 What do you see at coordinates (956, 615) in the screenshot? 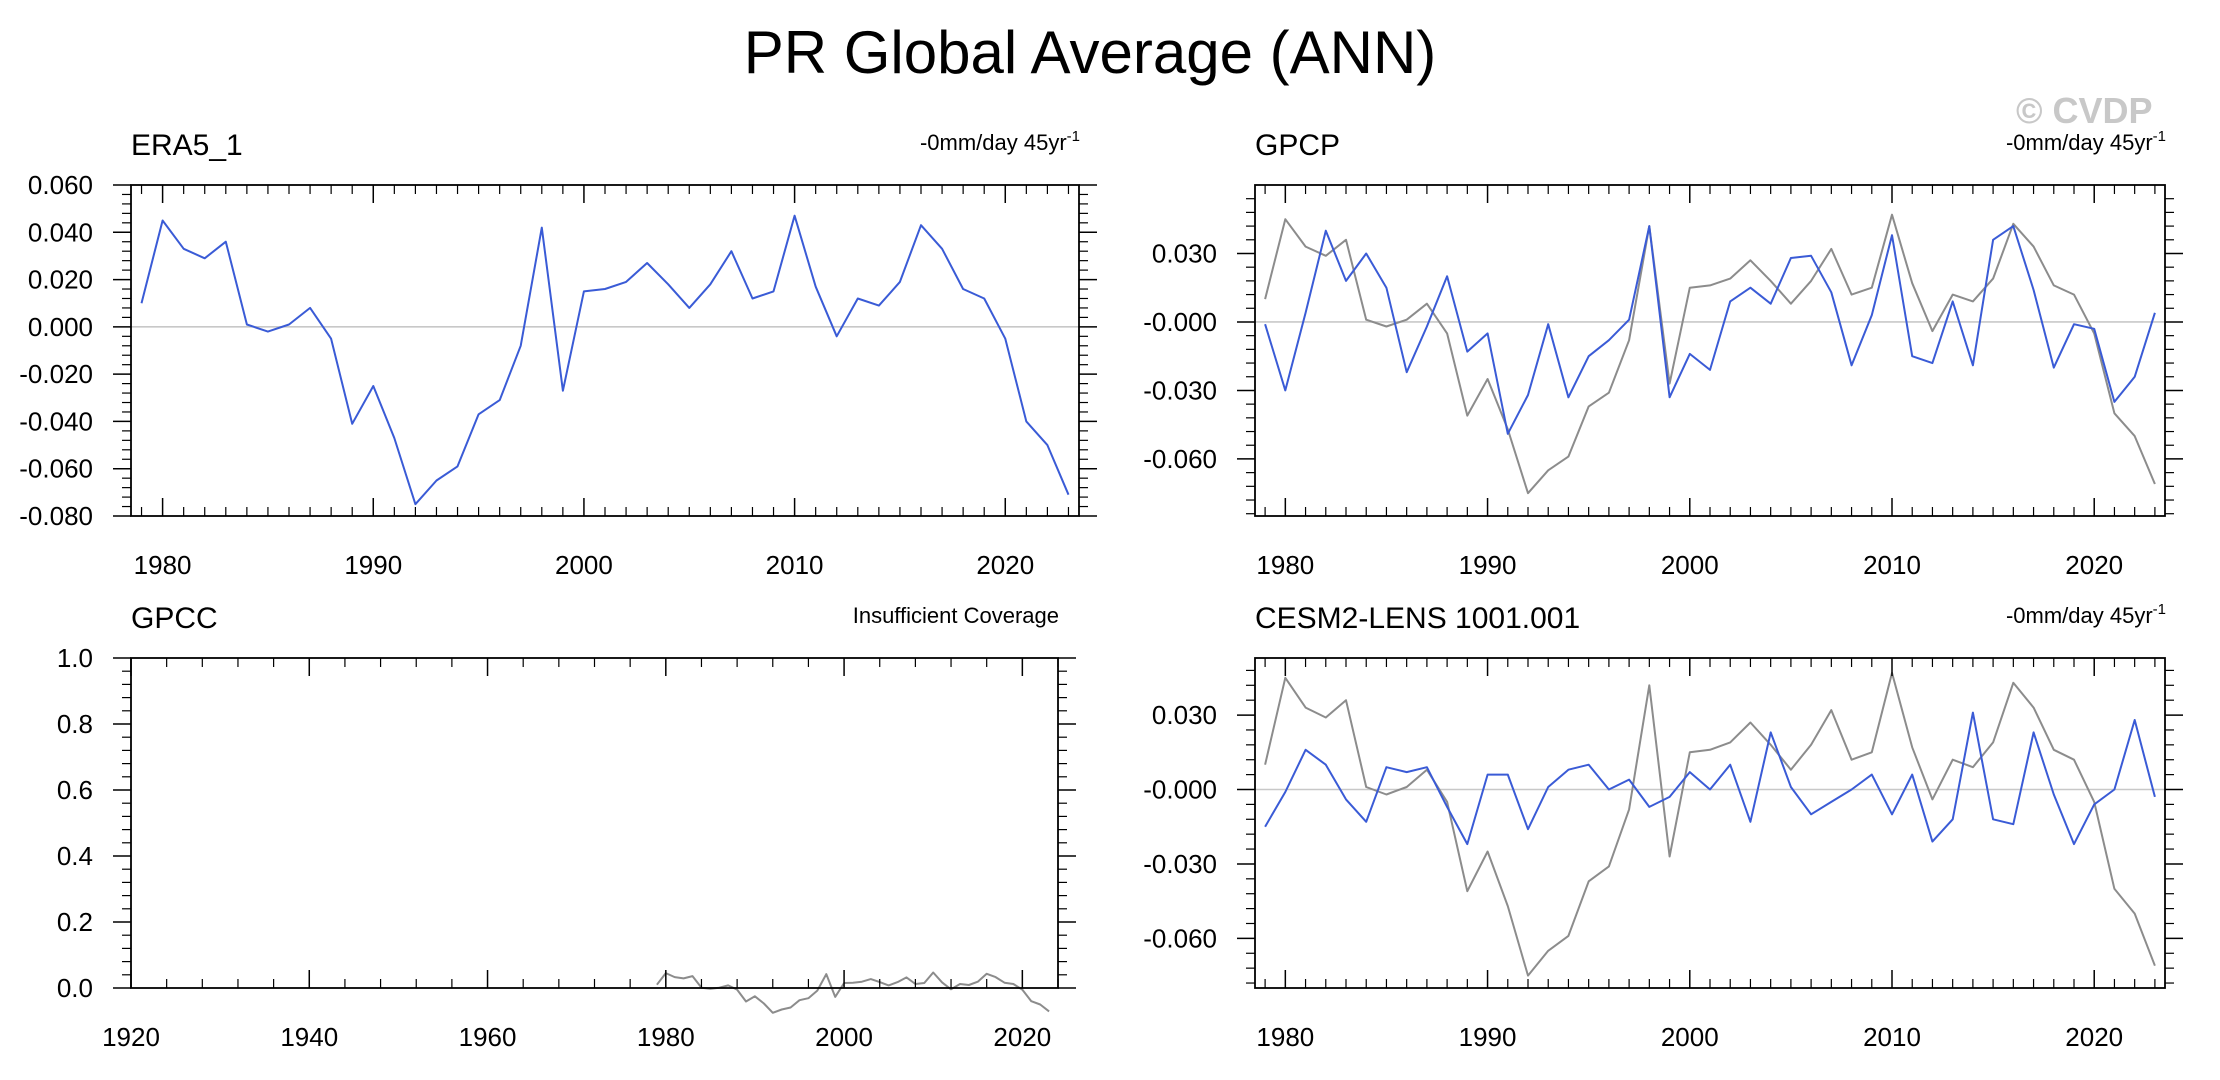
I see `trend-label: Insufficient Coverage` at bounding box center [956, 615].